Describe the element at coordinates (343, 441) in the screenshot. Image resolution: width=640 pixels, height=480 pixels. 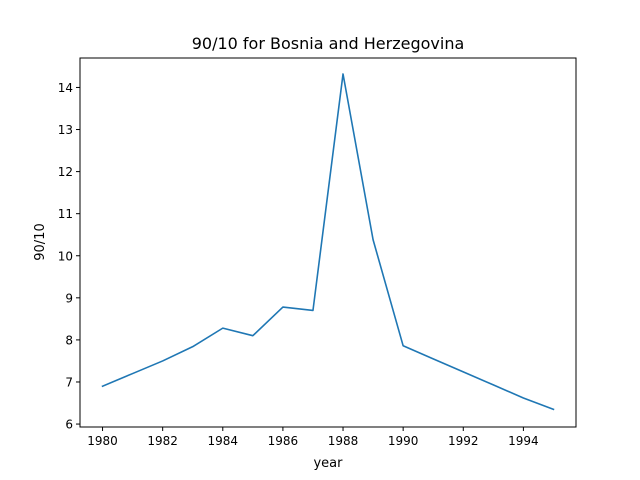
I see `x-tick-label: 1988` at that location.